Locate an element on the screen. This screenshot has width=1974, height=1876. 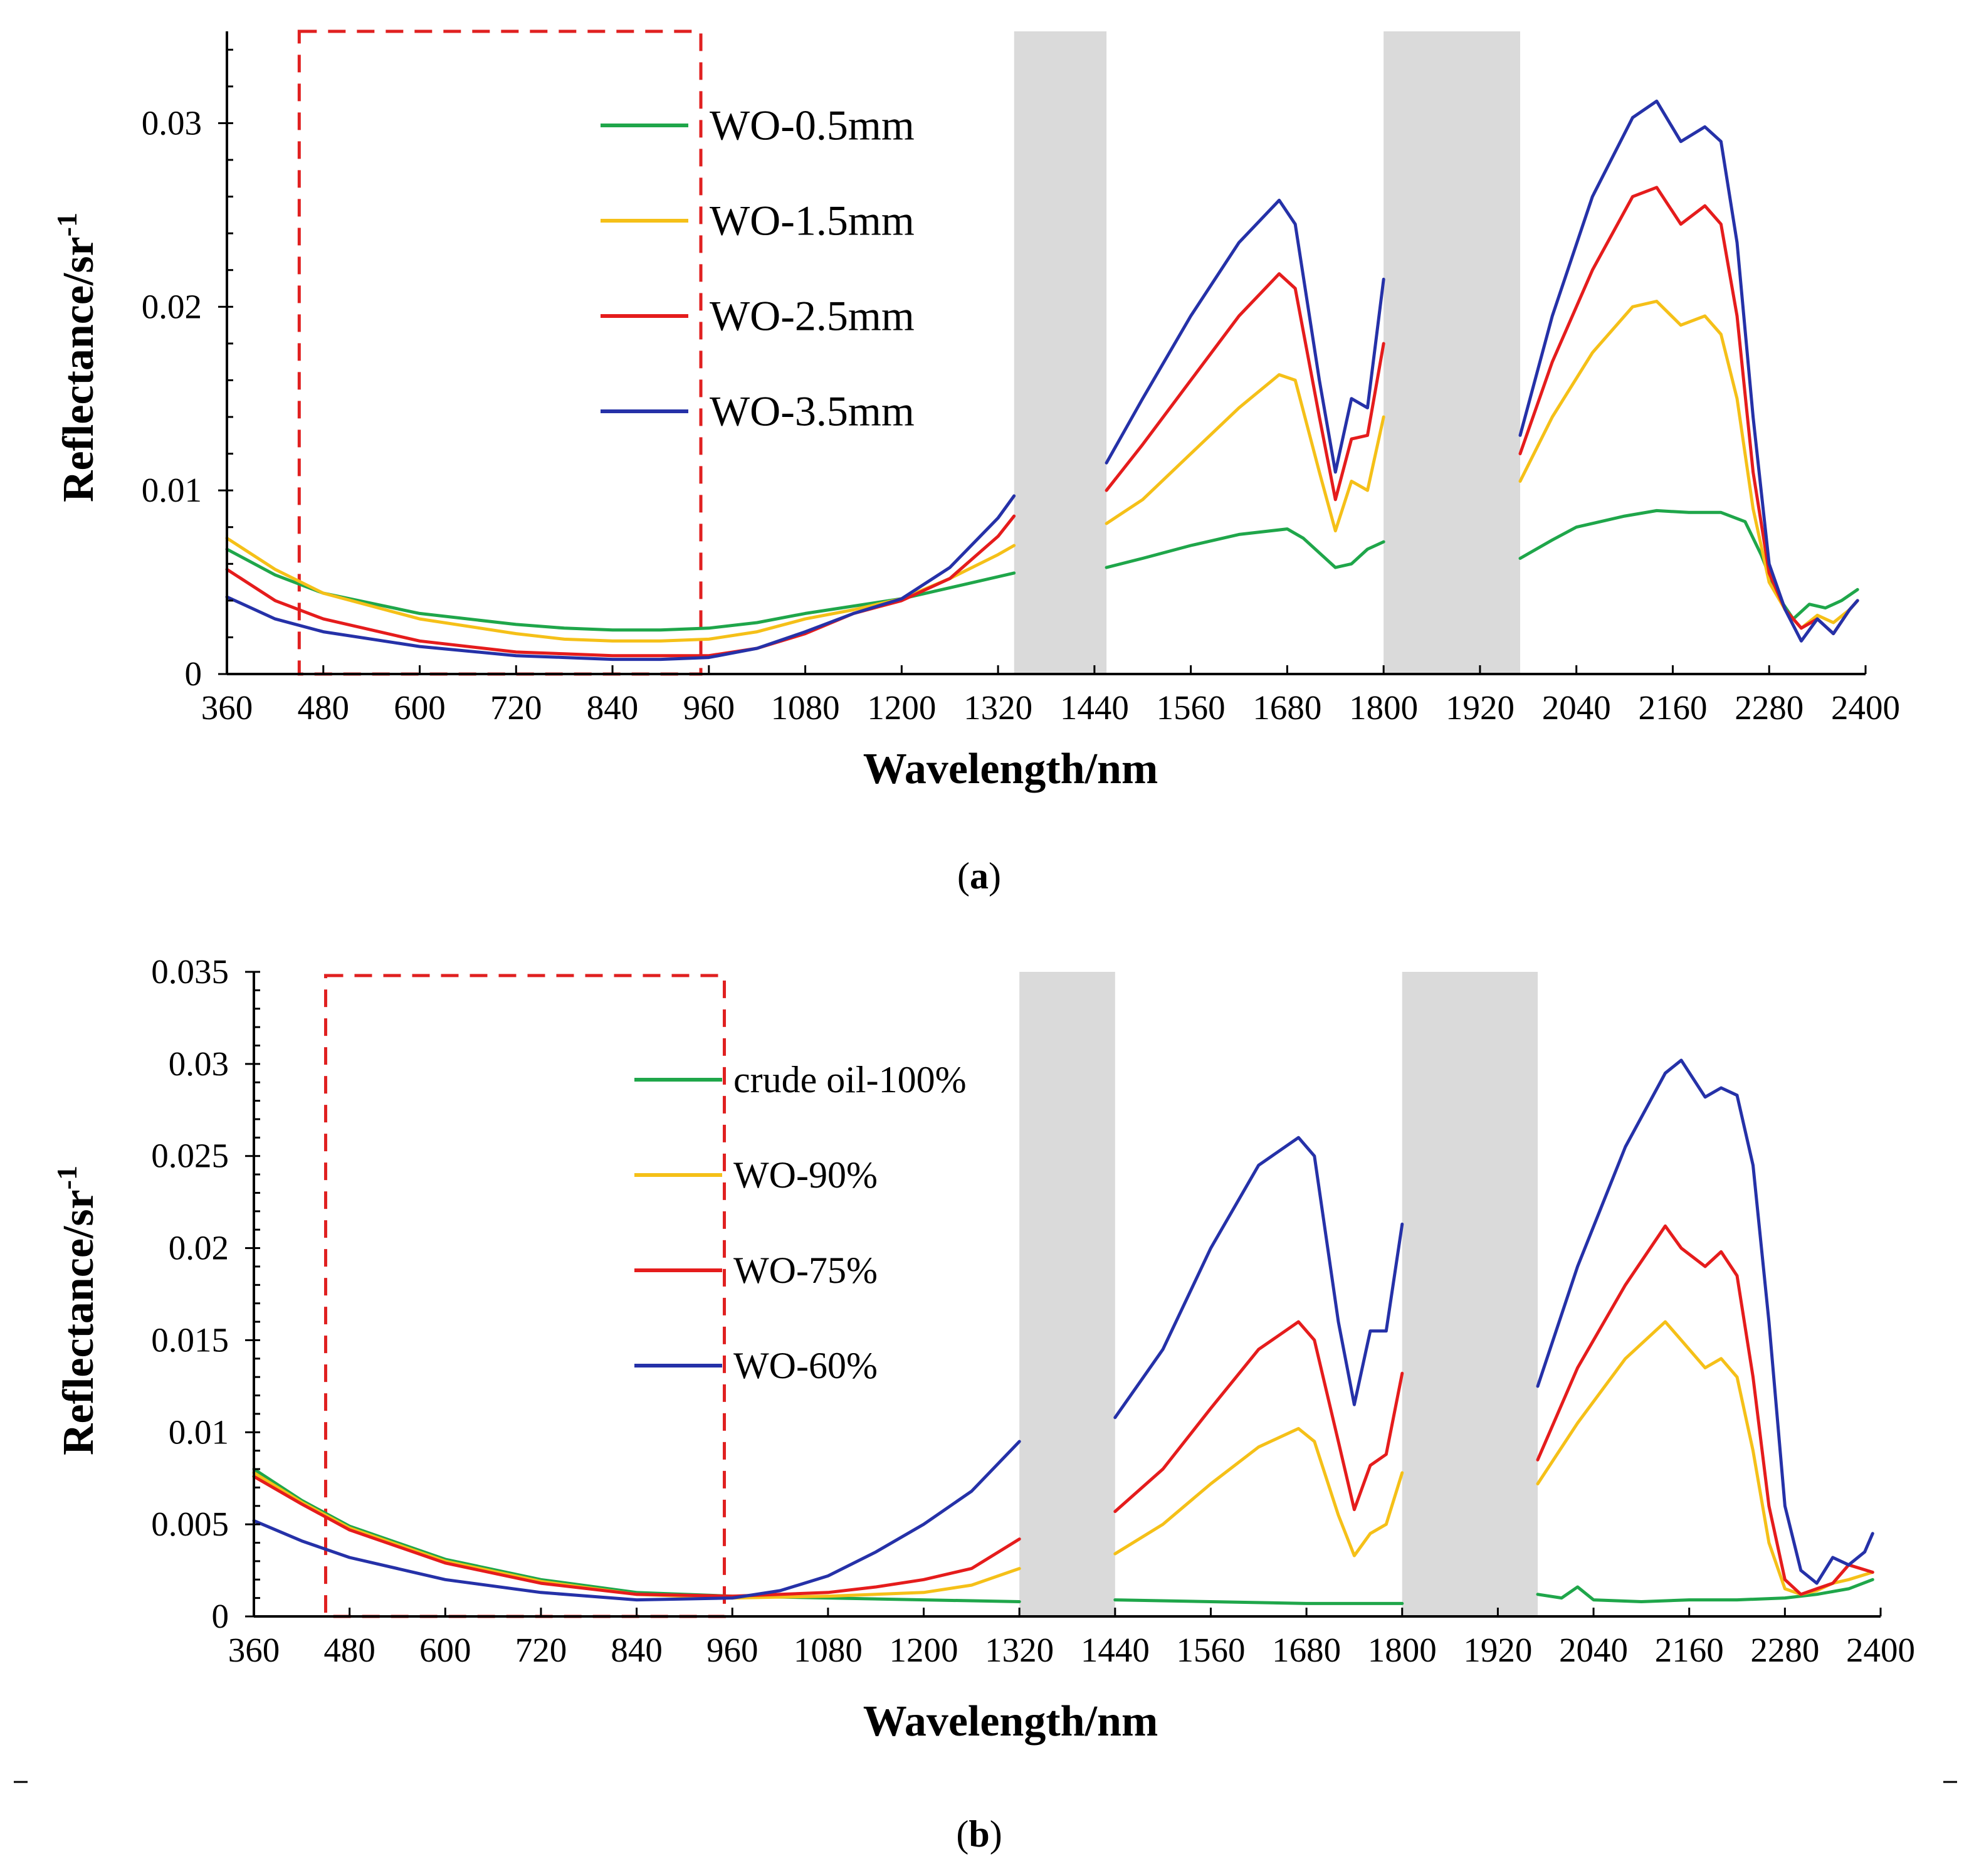
y-tick-label: 0.025 is located at coordinates (190, 1156).